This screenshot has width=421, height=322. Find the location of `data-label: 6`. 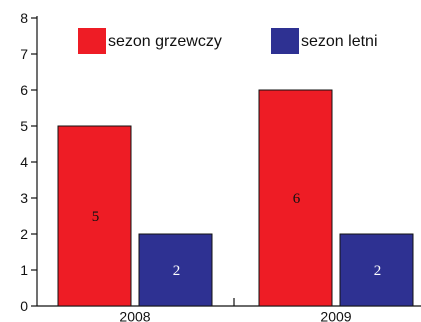

data-label: 6 is located at coordinates (297, 199).